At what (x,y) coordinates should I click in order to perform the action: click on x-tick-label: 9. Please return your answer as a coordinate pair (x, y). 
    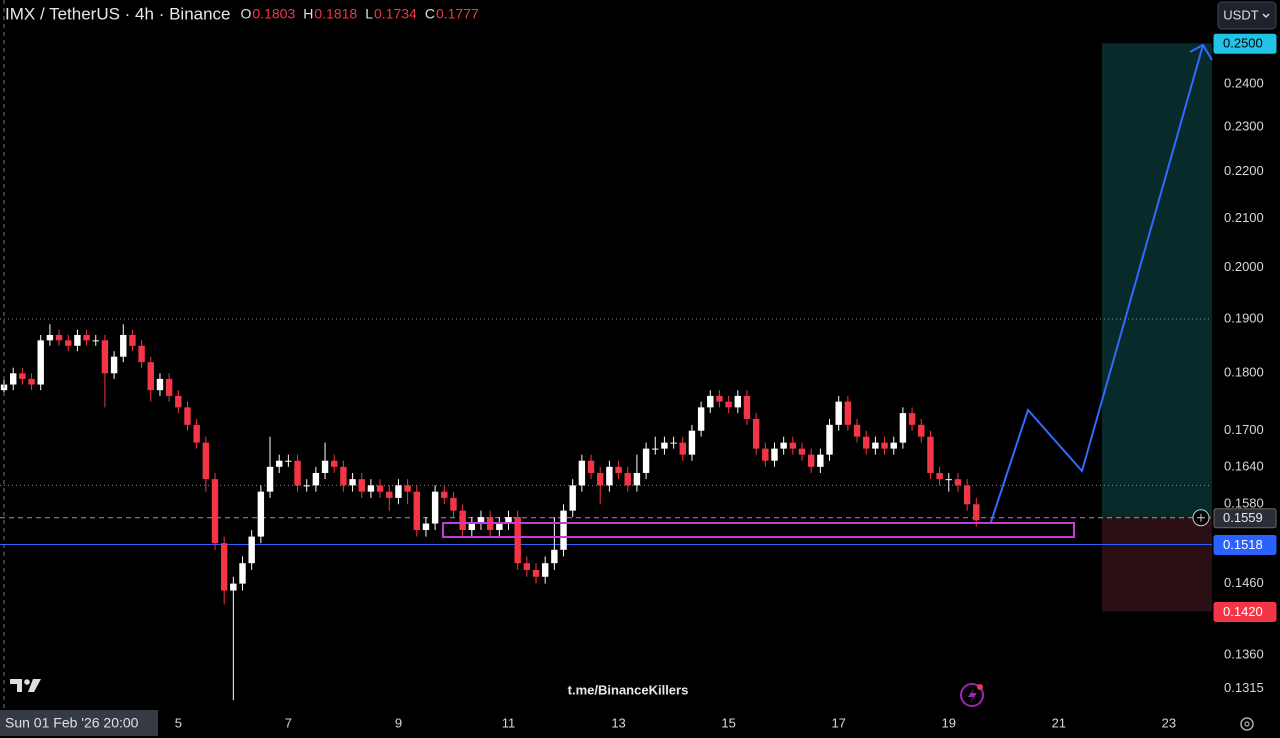
    Looking at the image, I should click on (398, 722).